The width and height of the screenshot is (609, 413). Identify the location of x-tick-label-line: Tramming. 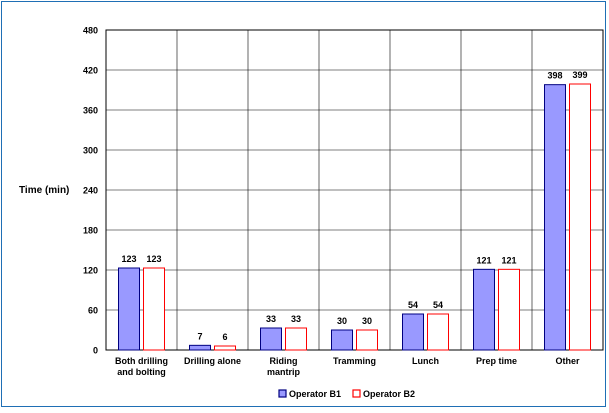
(354, 361).